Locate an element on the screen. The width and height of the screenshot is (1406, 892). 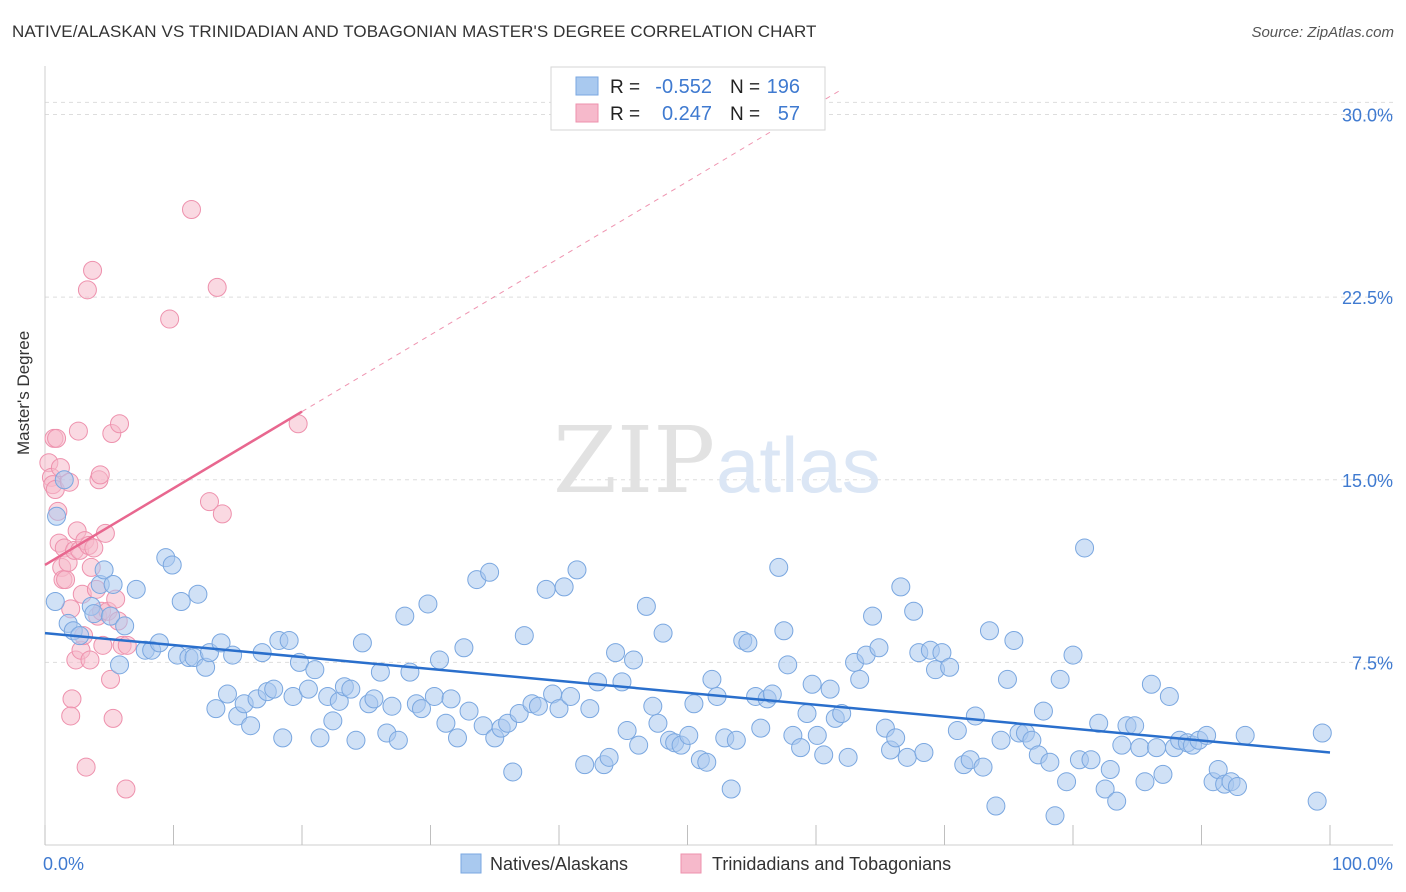
stats-n-label-blue: N = is located at coordinates (745, 87).